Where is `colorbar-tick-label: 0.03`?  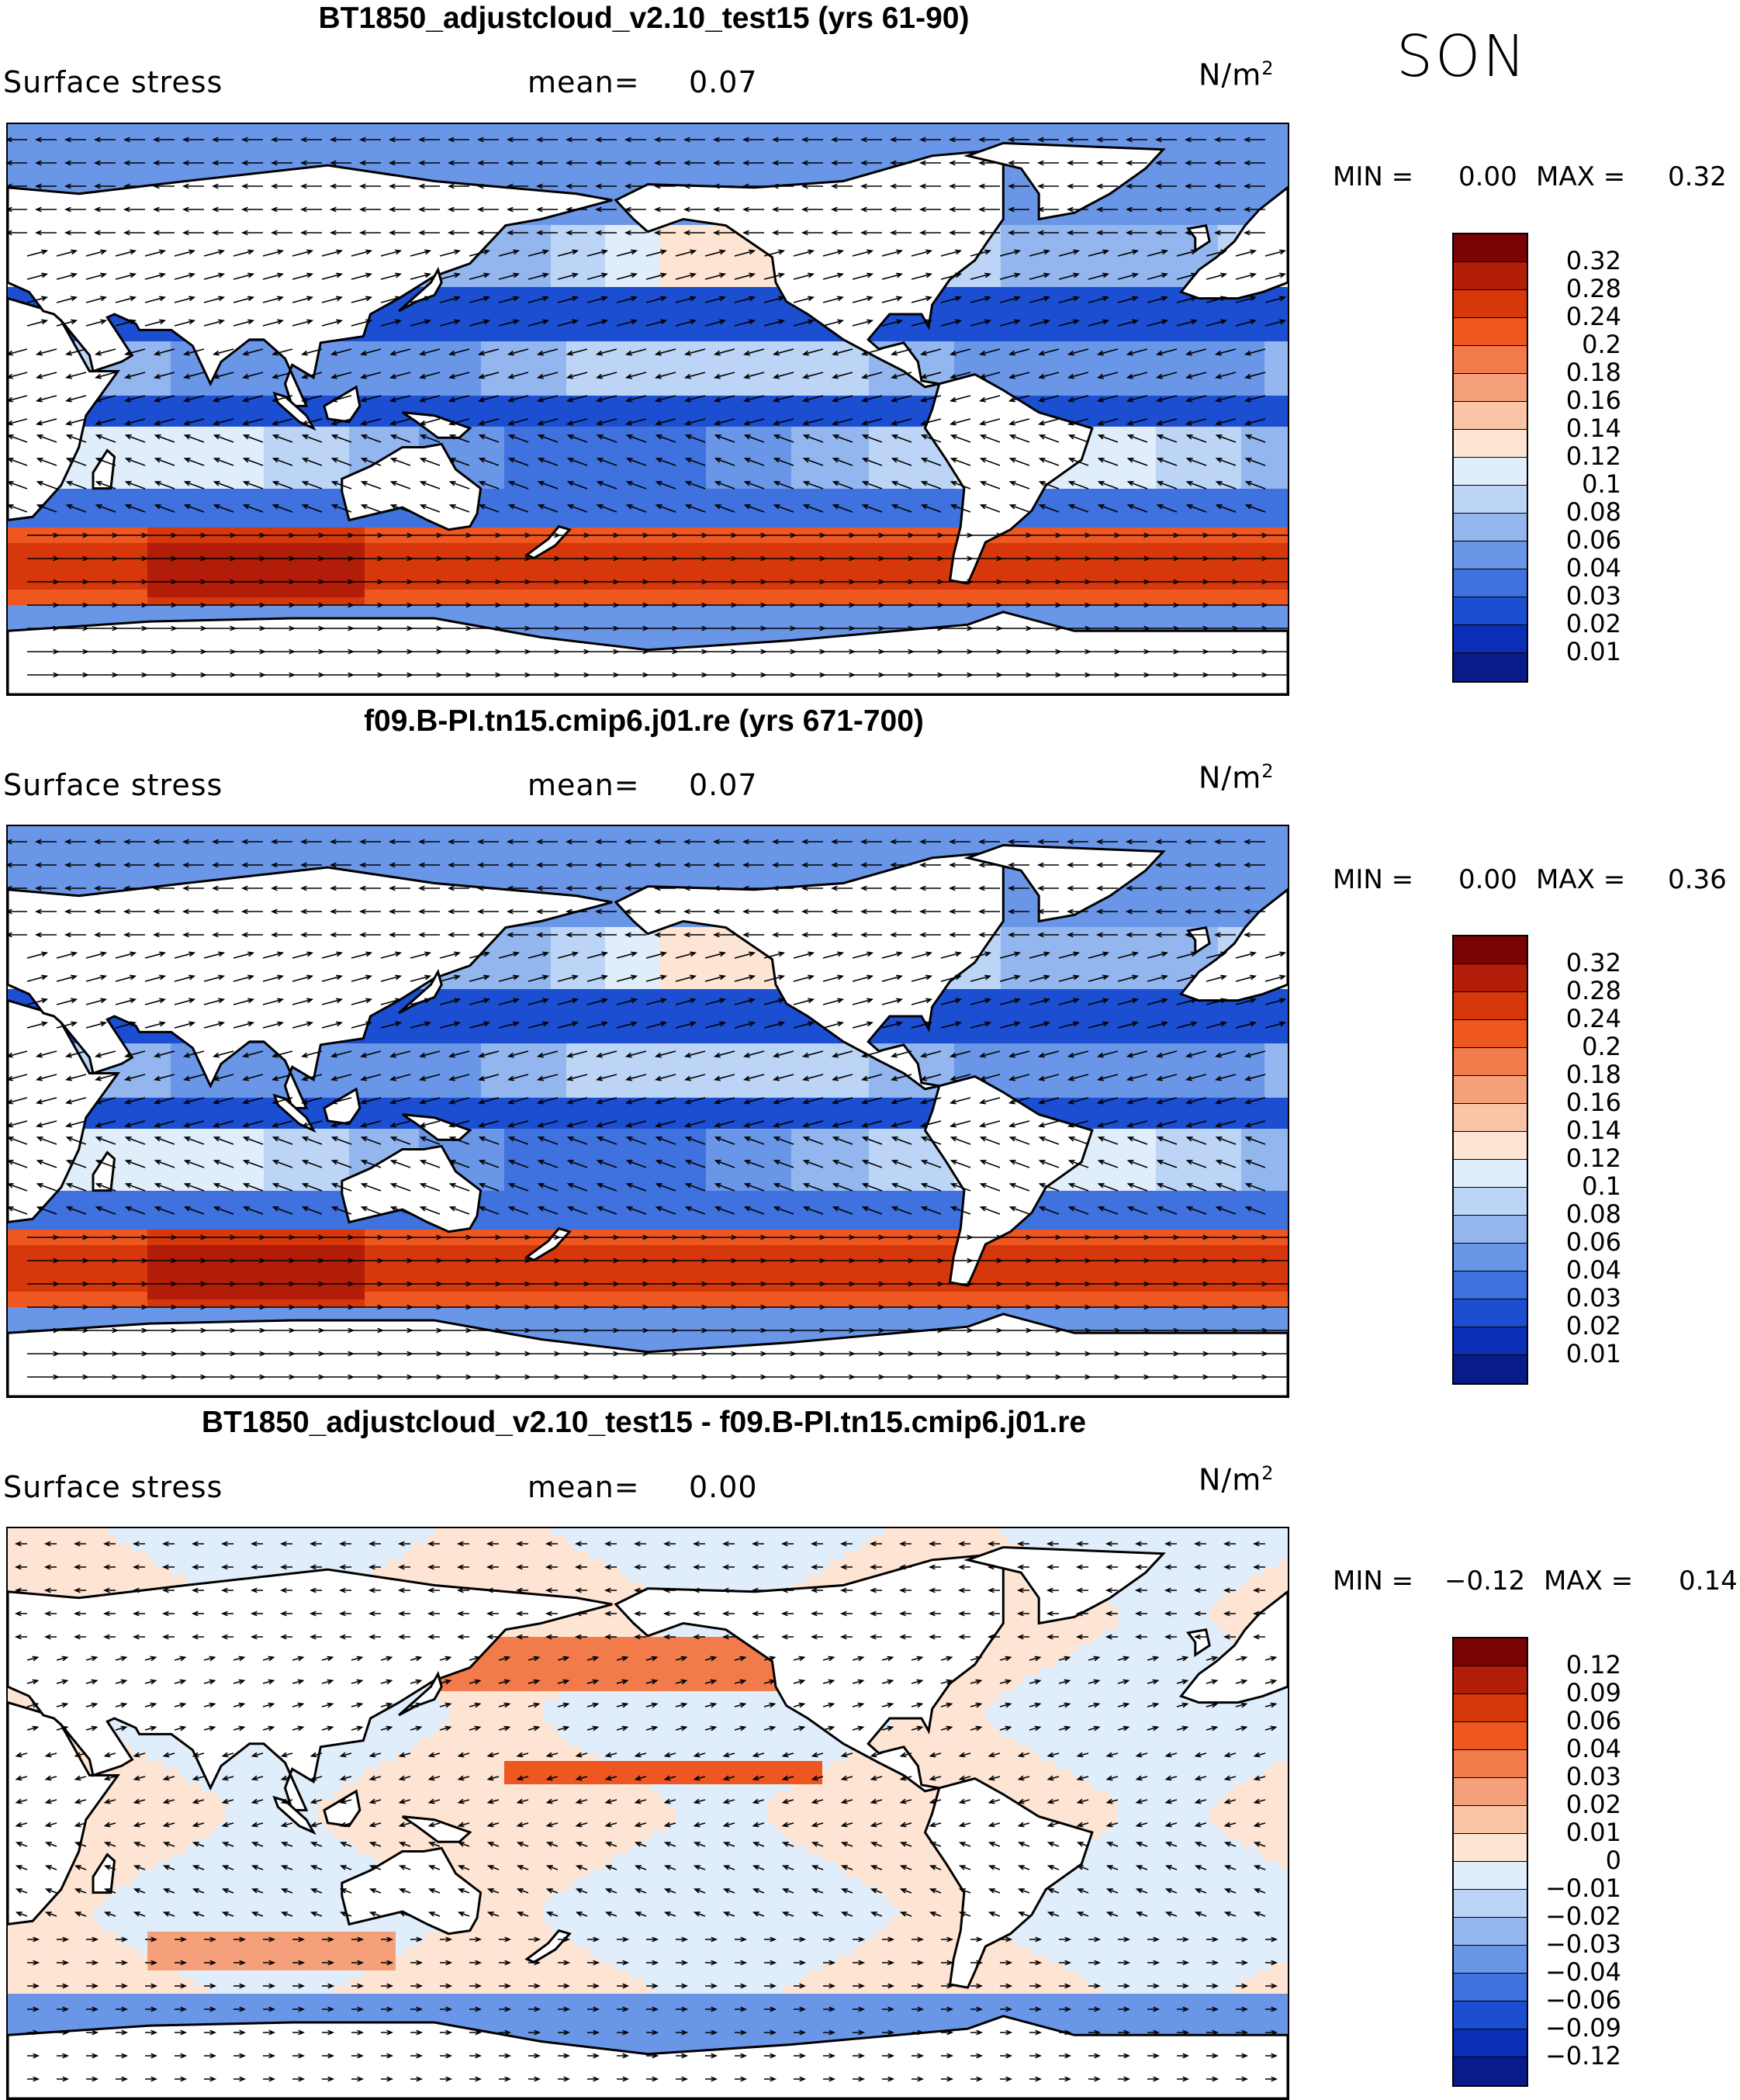 colorbar-tick-label: 0.03 is located at coordinates (1570, 1298).